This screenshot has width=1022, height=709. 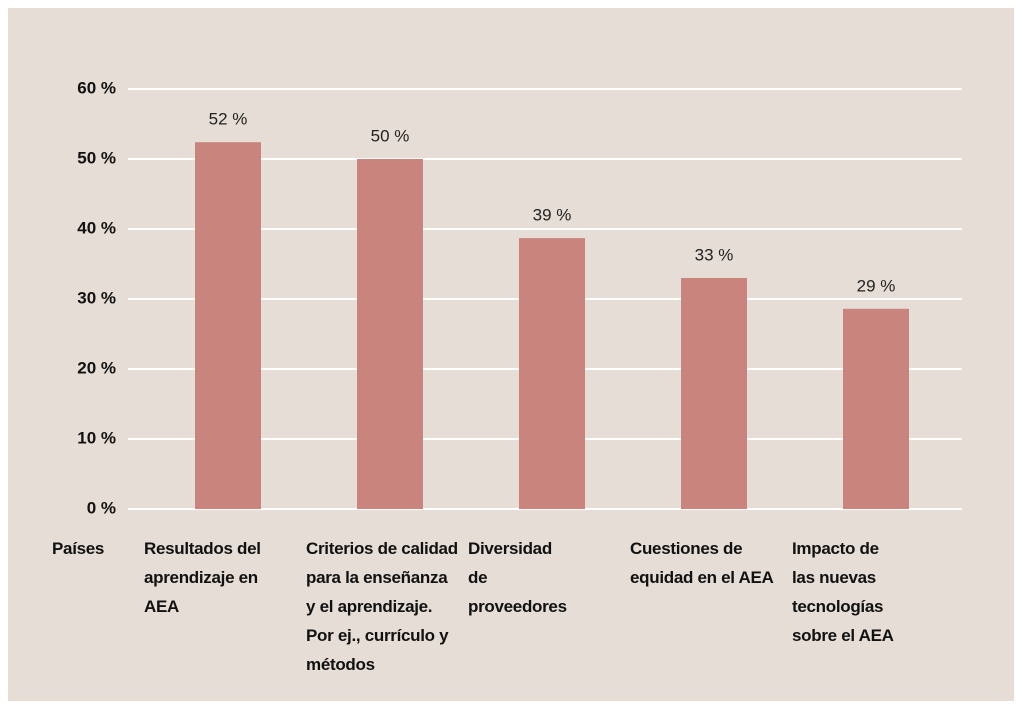 I want to click on x-tick-label: Cuestiones de equidad en el AEA, so click(x=702, y=563).